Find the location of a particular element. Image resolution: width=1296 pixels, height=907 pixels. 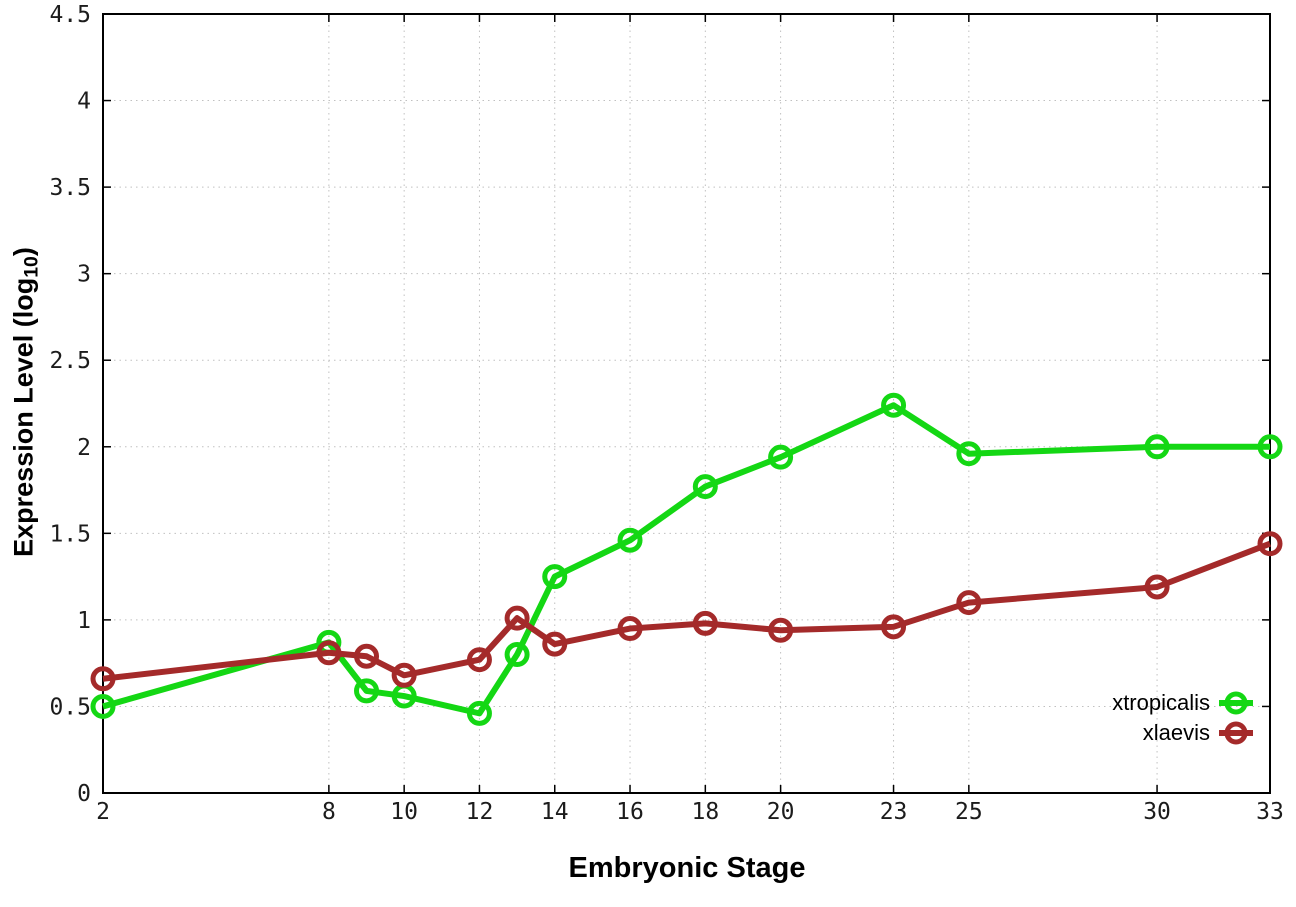

x-tick-label: 10 is located at coordinates (404, 812).